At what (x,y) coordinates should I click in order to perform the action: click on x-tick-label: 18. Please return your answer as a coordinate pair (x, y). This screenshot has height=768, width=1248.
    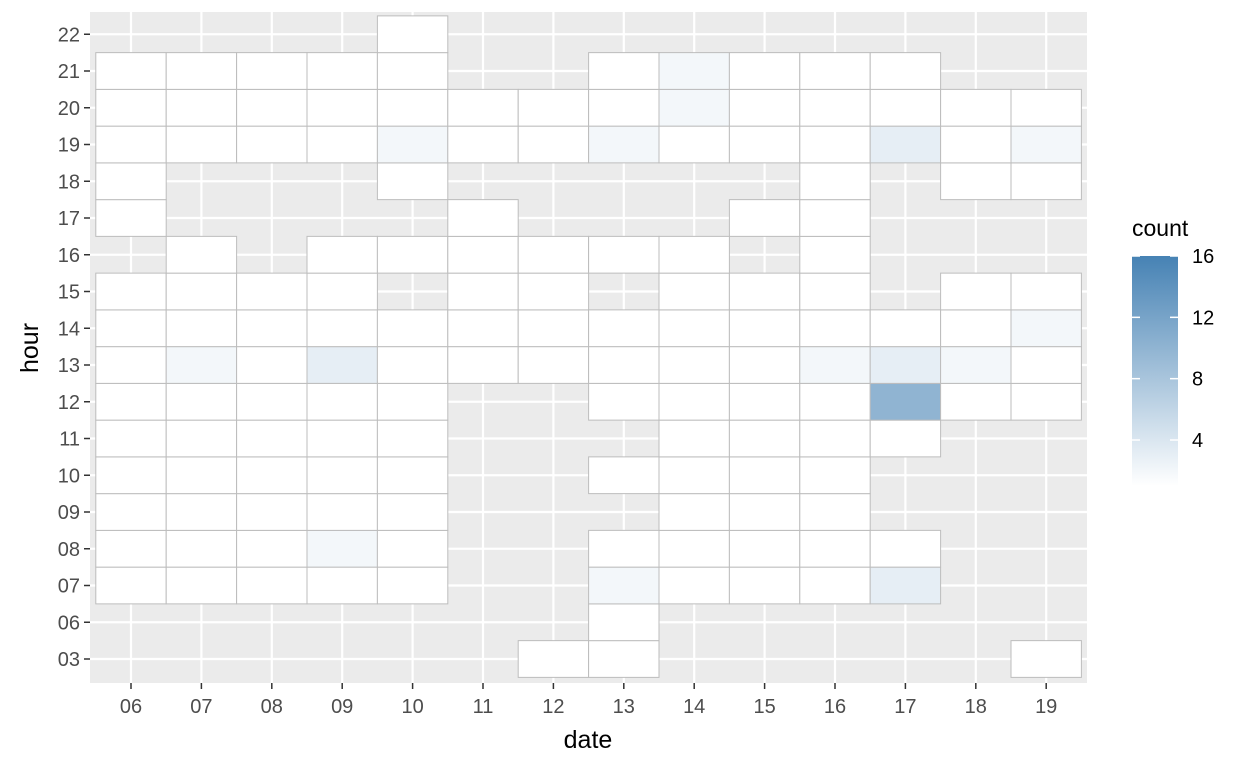
    Looking at the image, I should click on (976, 707).